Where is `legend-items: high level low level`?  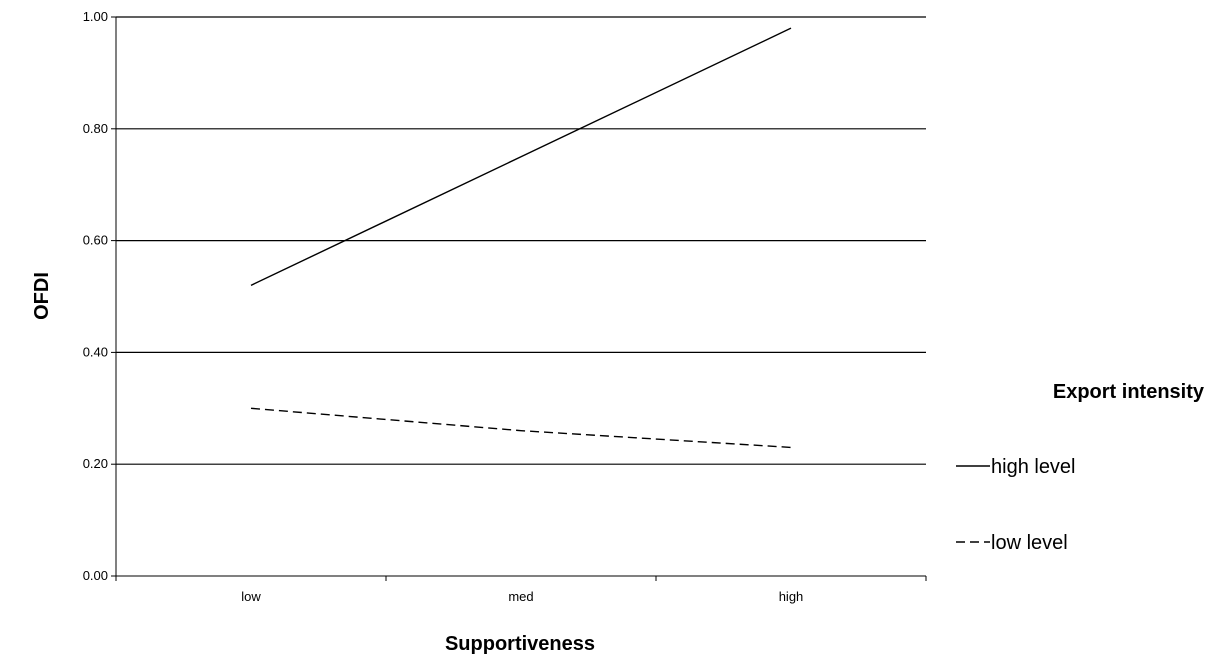
legend-items: high level low level is located at coordinates (1016, 505).